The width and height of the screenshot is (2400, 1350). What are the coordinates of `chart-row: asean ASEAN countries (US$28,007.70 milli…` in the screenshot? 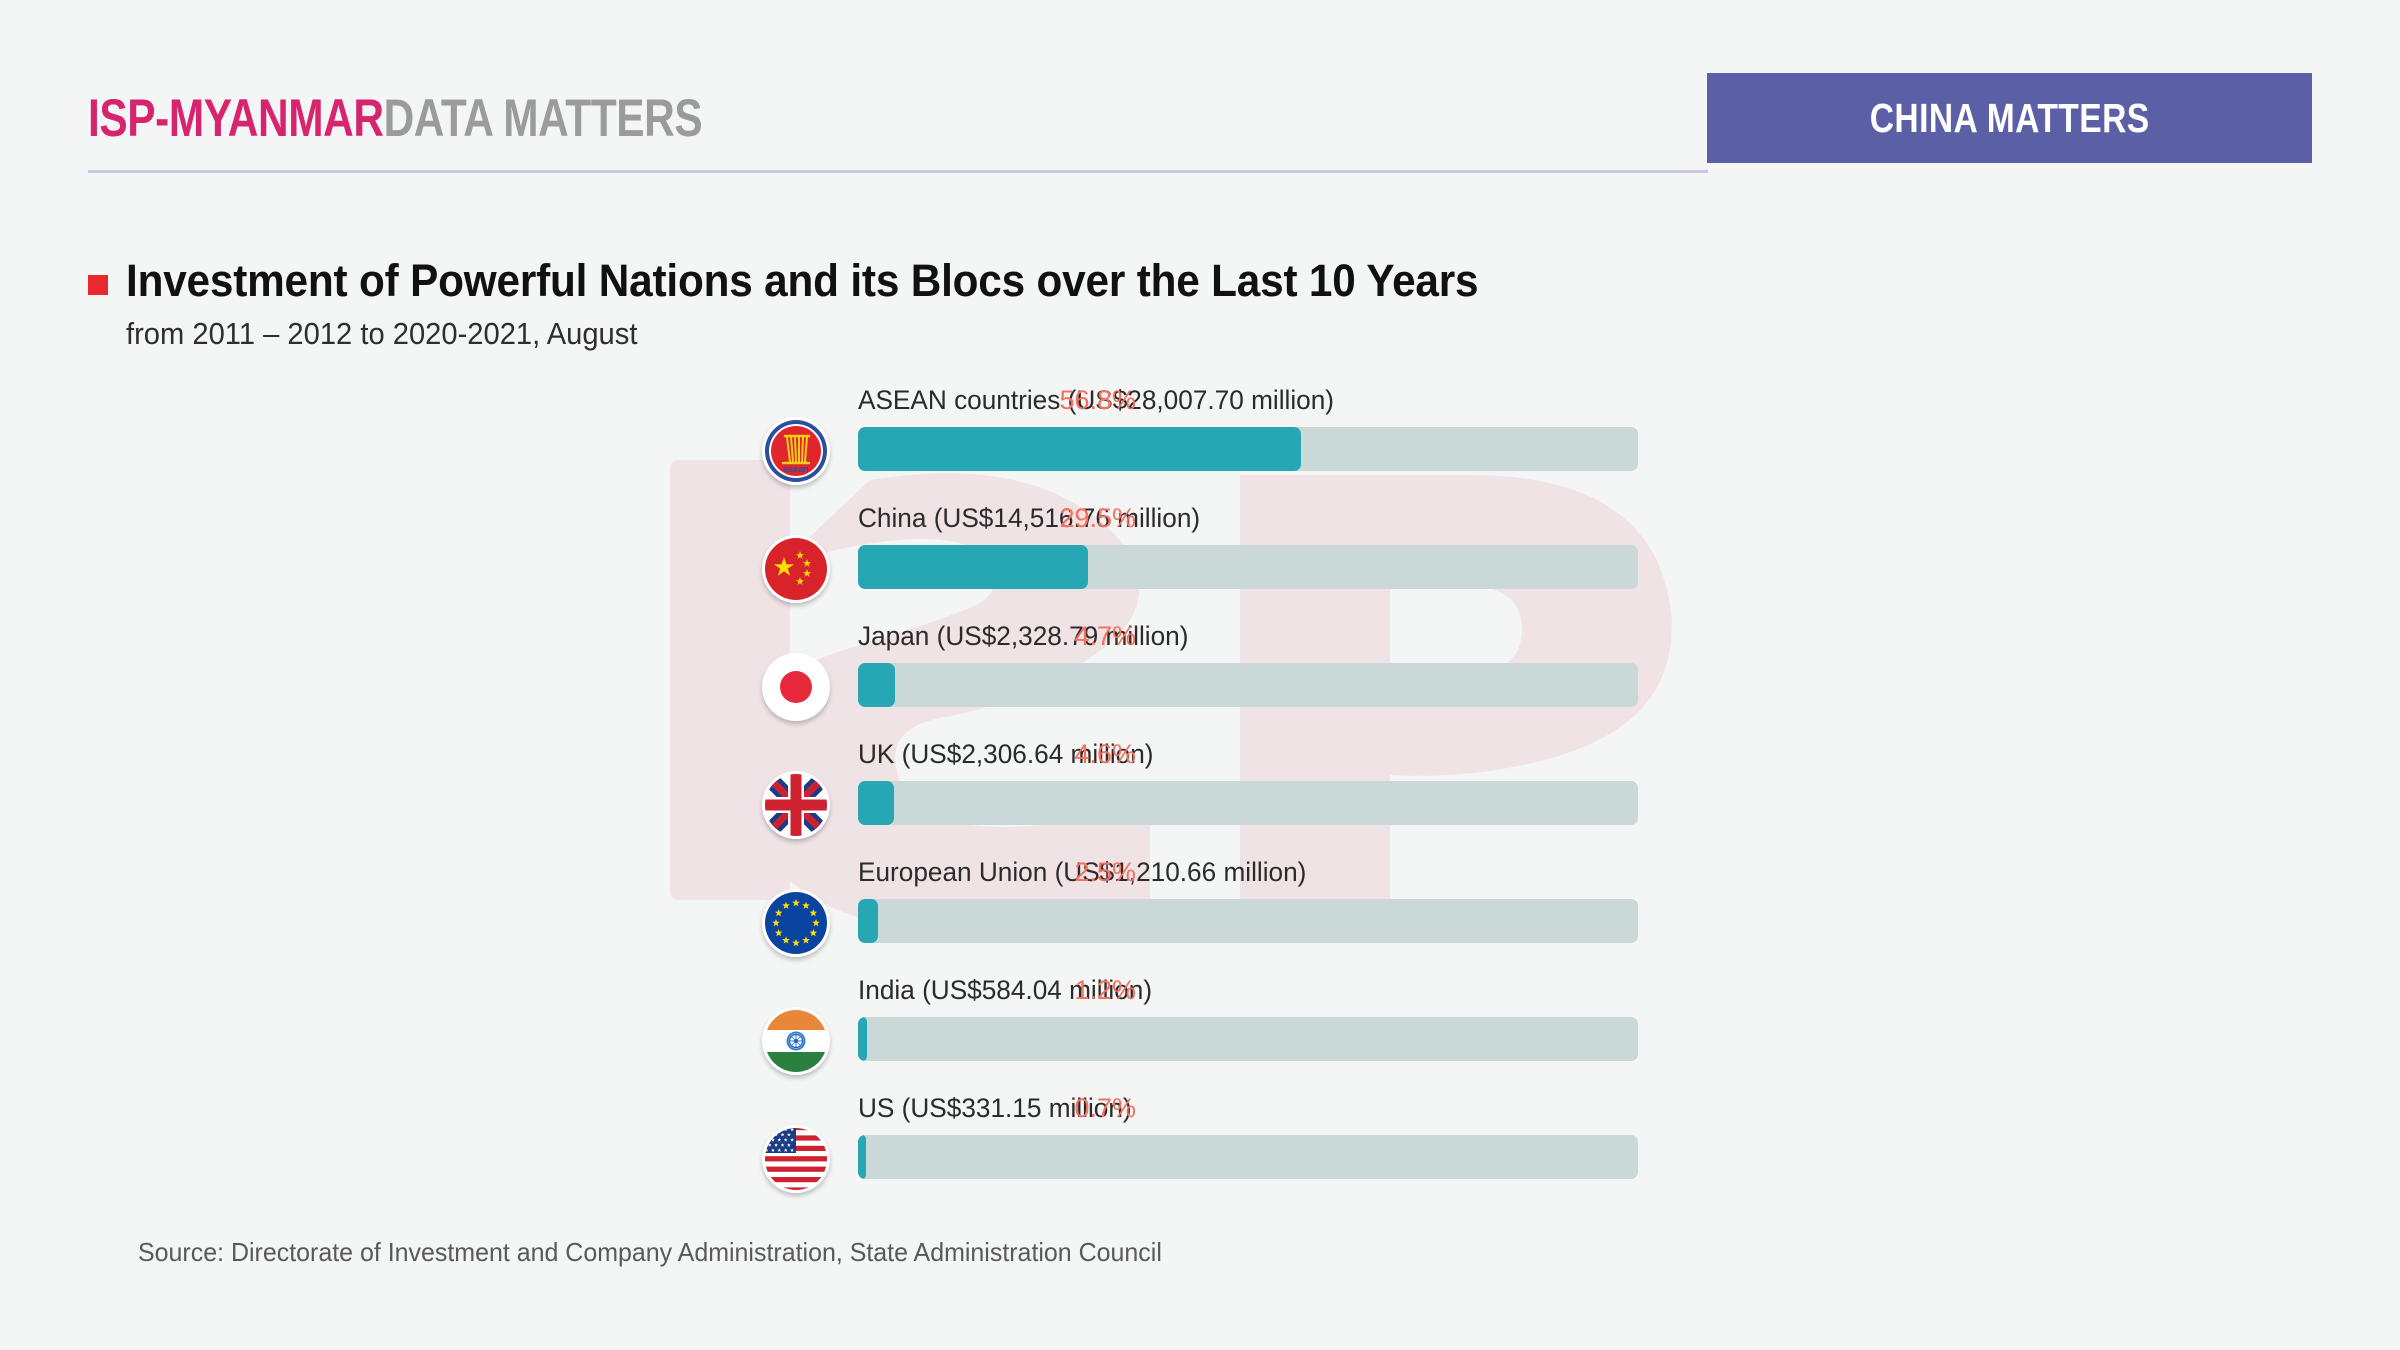 It's located at (1200, 444).